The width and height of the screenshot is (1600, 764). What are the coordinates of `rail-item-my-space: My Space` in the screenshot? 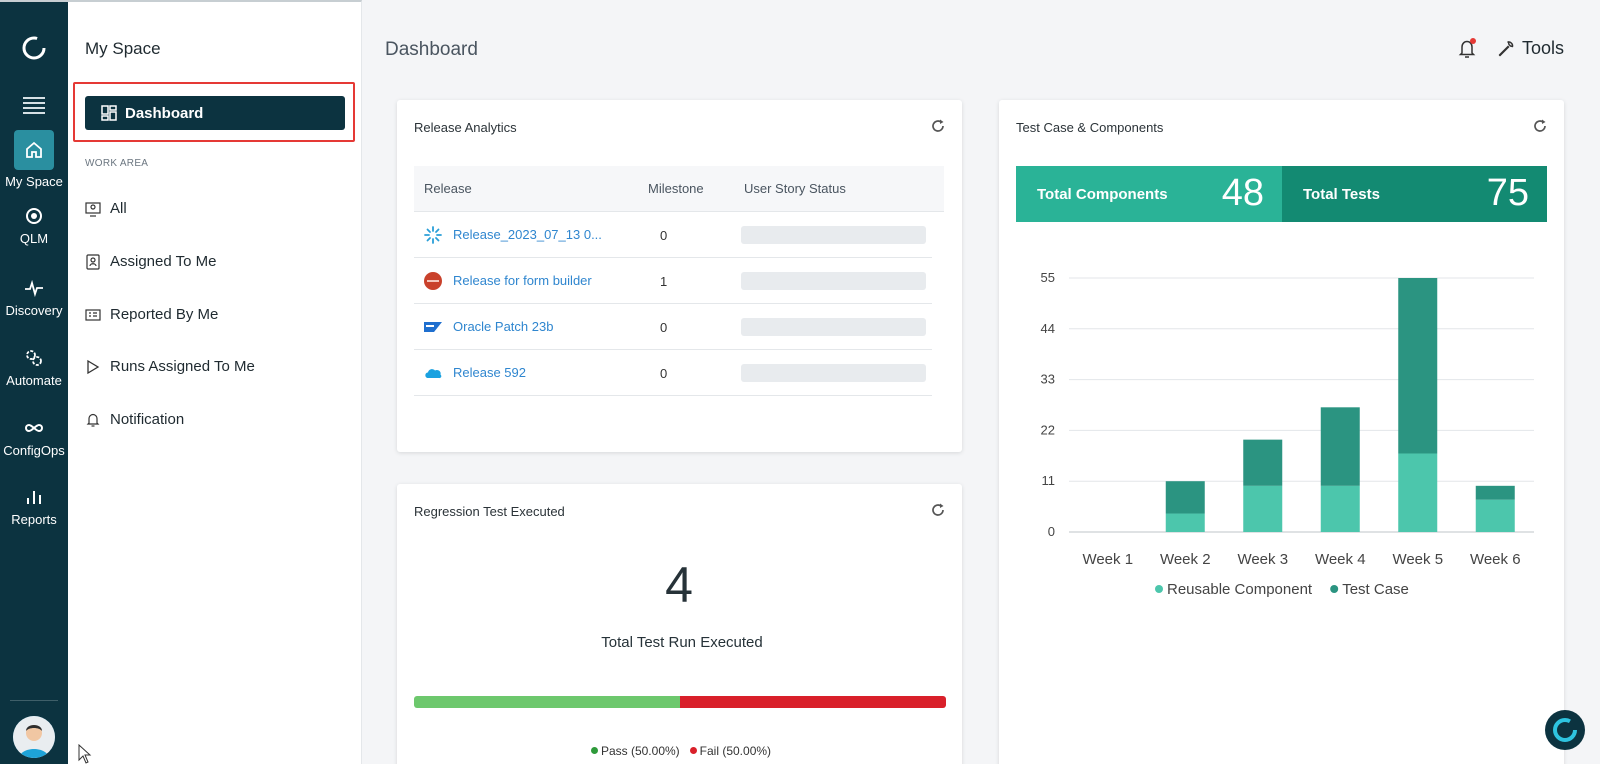 It's located at (34, 159).